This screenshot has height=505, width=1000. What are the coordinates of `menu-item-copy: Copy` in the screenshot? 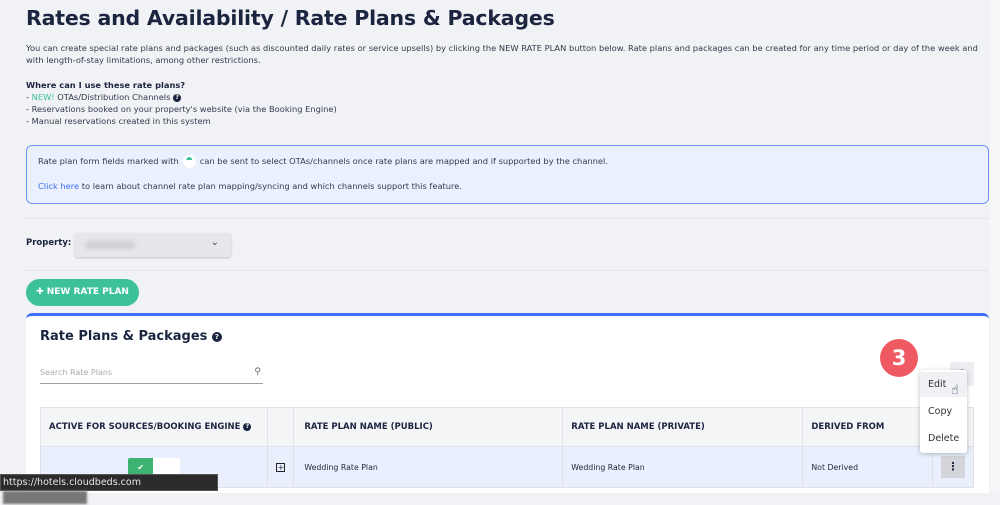 It's located at (940, 411).